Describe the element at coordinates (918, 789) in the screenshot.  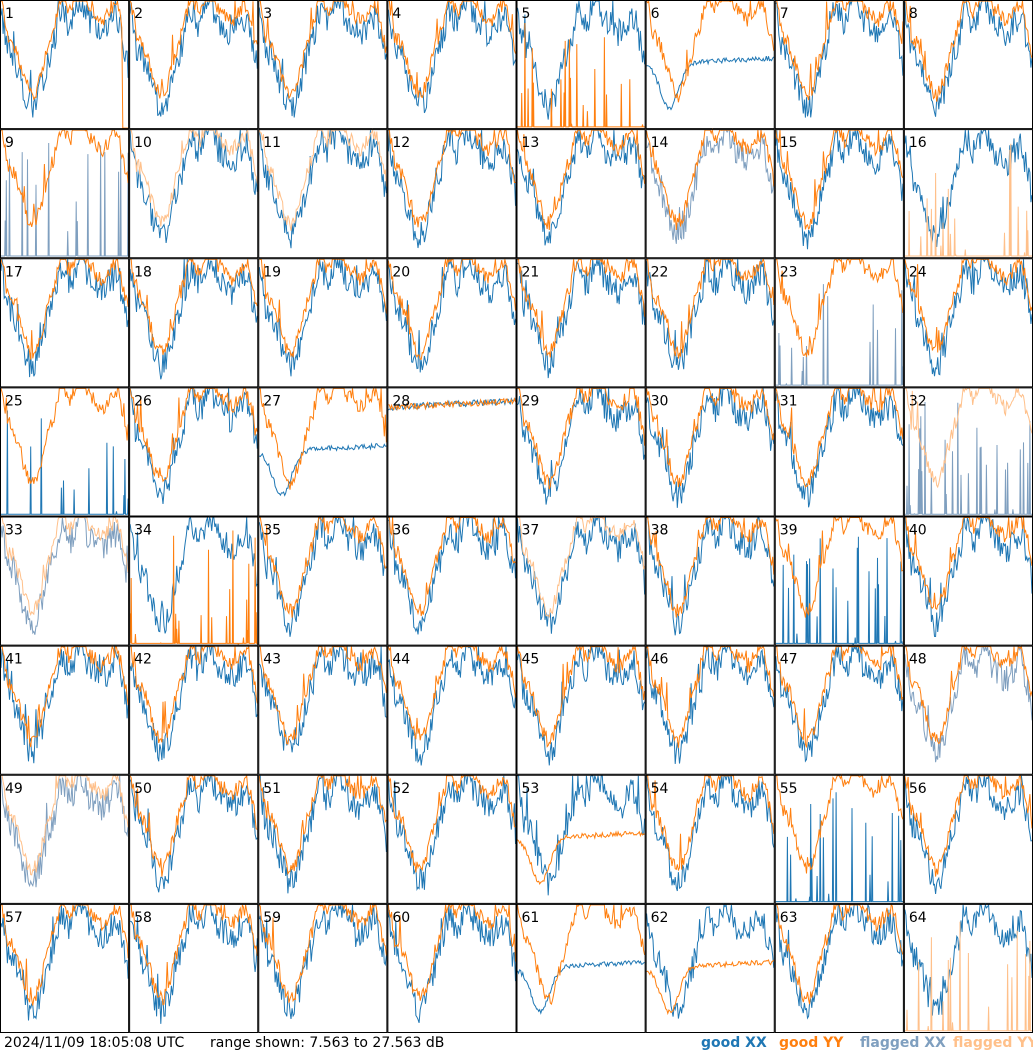
I see `panel-label-56: 56` at that location.